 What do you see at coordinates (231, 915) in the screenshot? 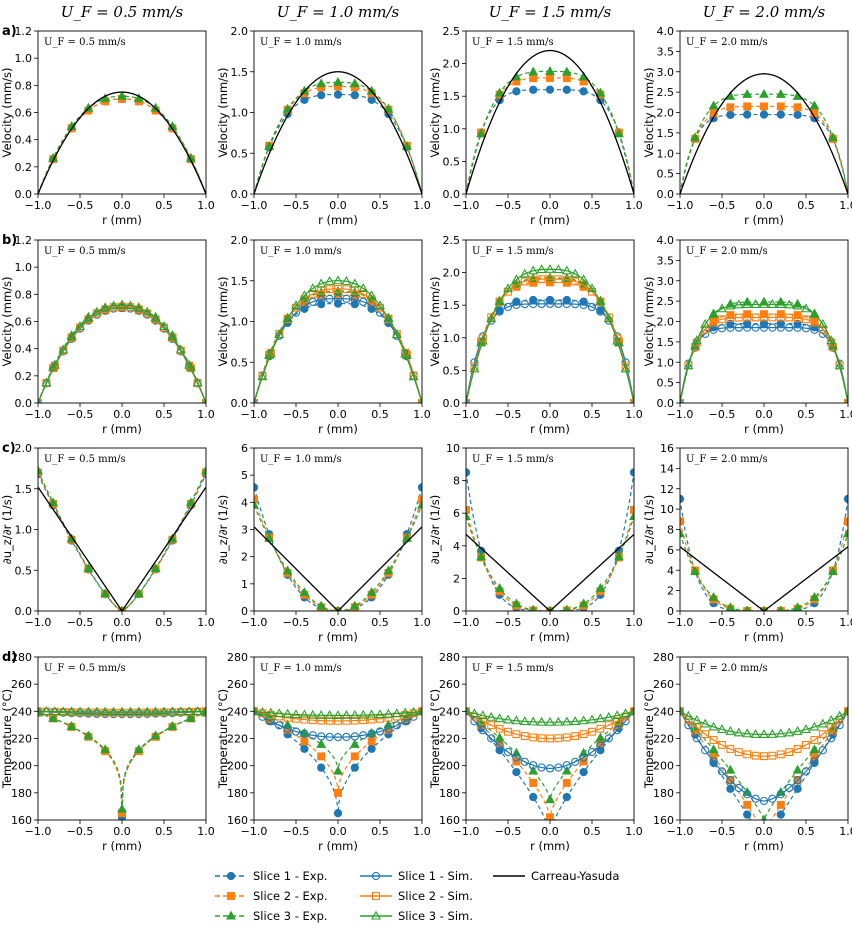
I see `legend-marker` at bounding box center [231, 915].